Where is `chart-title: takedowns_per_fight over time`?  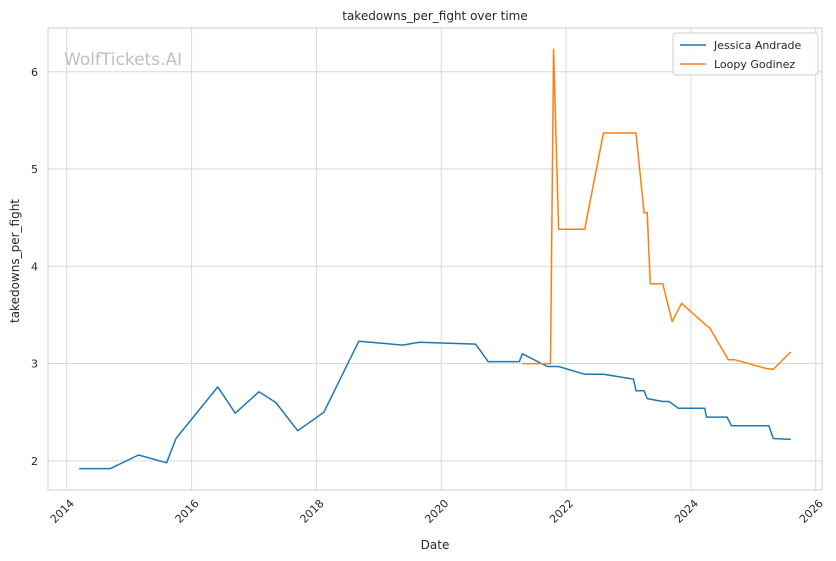 chart-title: takedowns_per_fight over time is located at coordinates (435, 16).